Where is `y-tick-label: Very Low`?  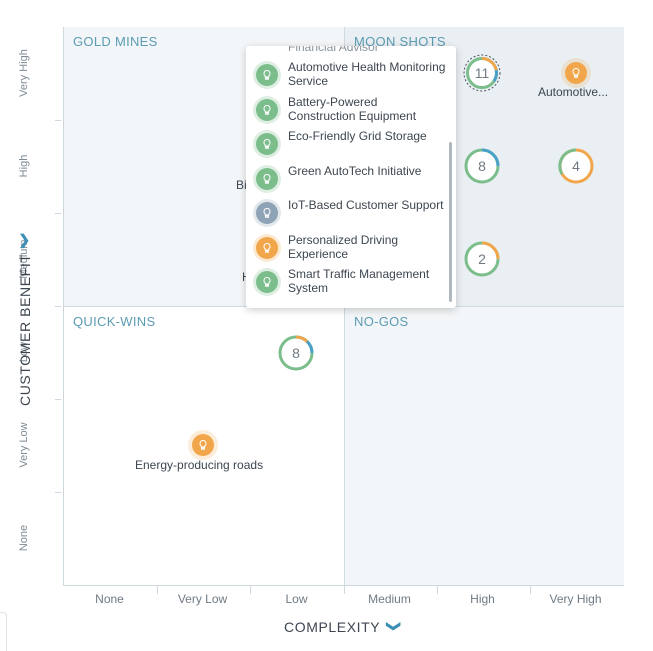 y-tick-label: Very Low is located at coordinates (24, 445).